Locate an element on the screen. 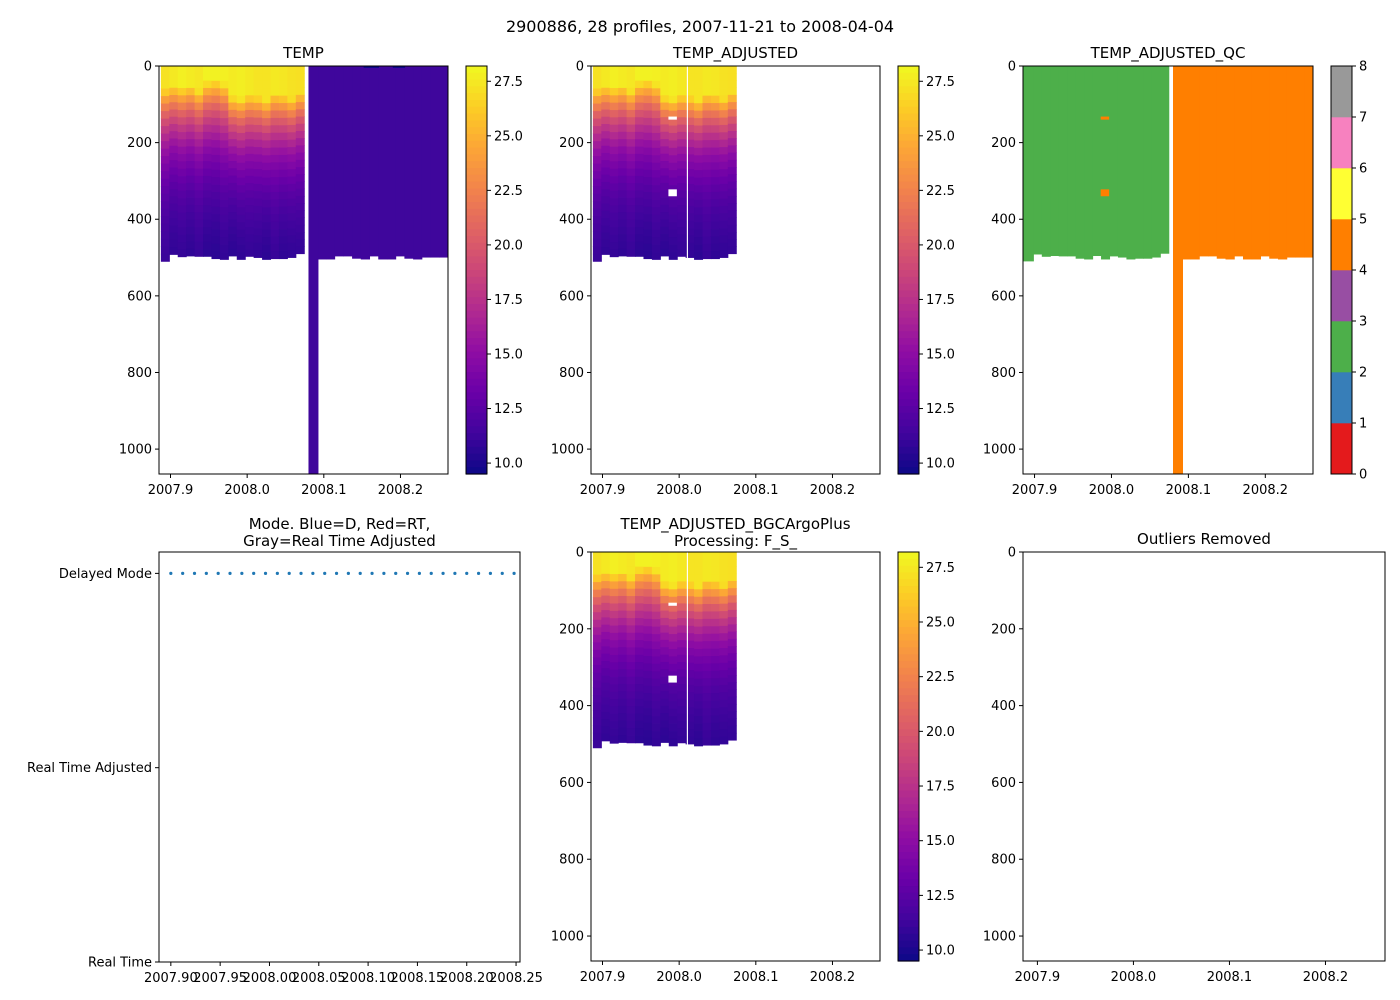 The width and height of the screenshot is (1400, 1000). axes-frame is located at coordinates (303, 270).